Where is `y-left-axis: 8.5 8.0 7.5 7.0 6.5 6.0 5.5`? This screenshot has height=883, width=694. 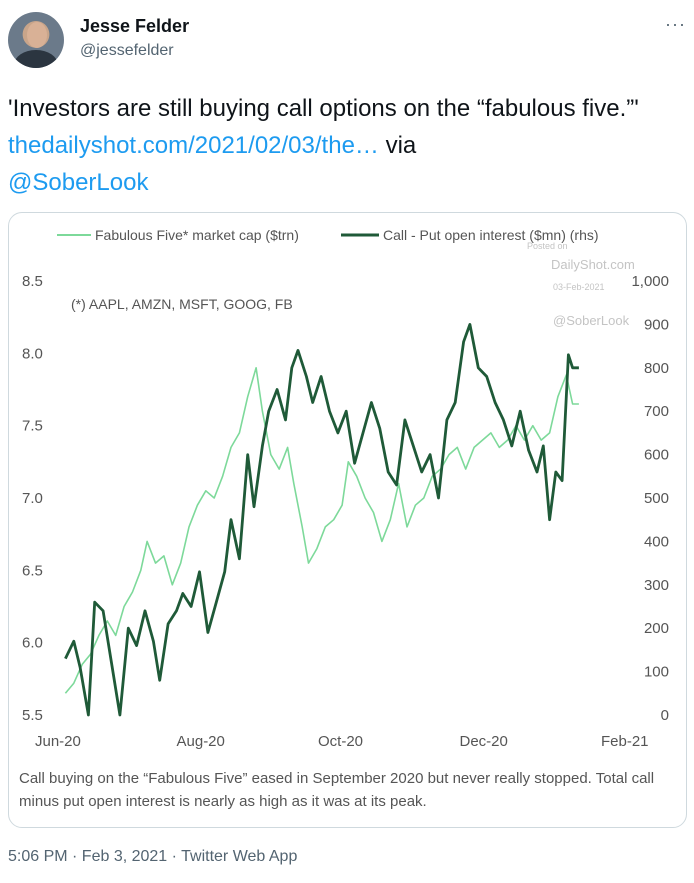 y-left-axis: 8.5 8.0 7.5 7.0 6.5 6.0 5.5 is located at coordinates (32, 498).